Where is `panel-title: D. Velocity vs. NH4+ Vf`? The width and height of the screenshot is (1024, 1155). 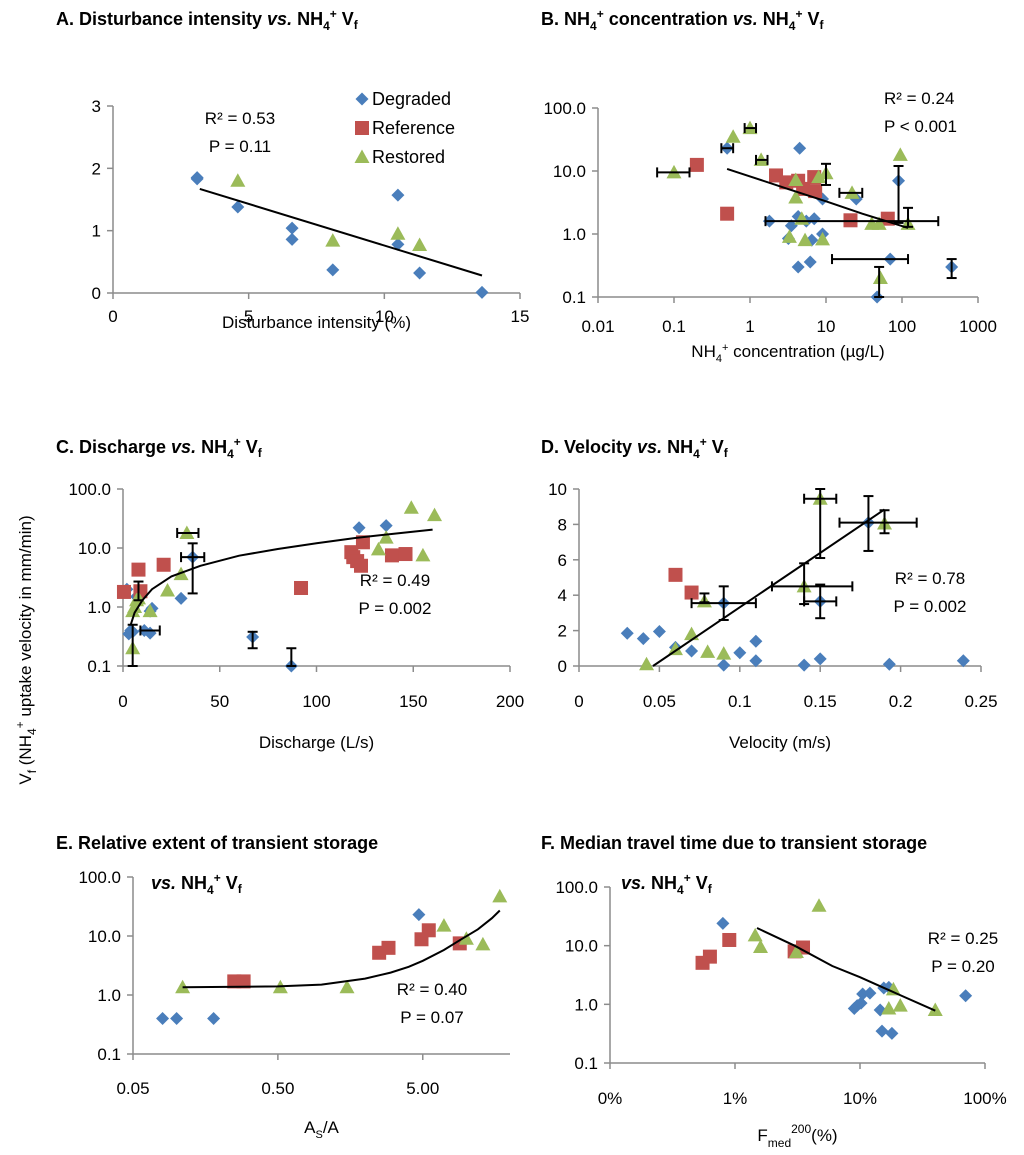
panel-title: D. Velocity vs. NH4+ Vf is located at coordinates (635, 448).